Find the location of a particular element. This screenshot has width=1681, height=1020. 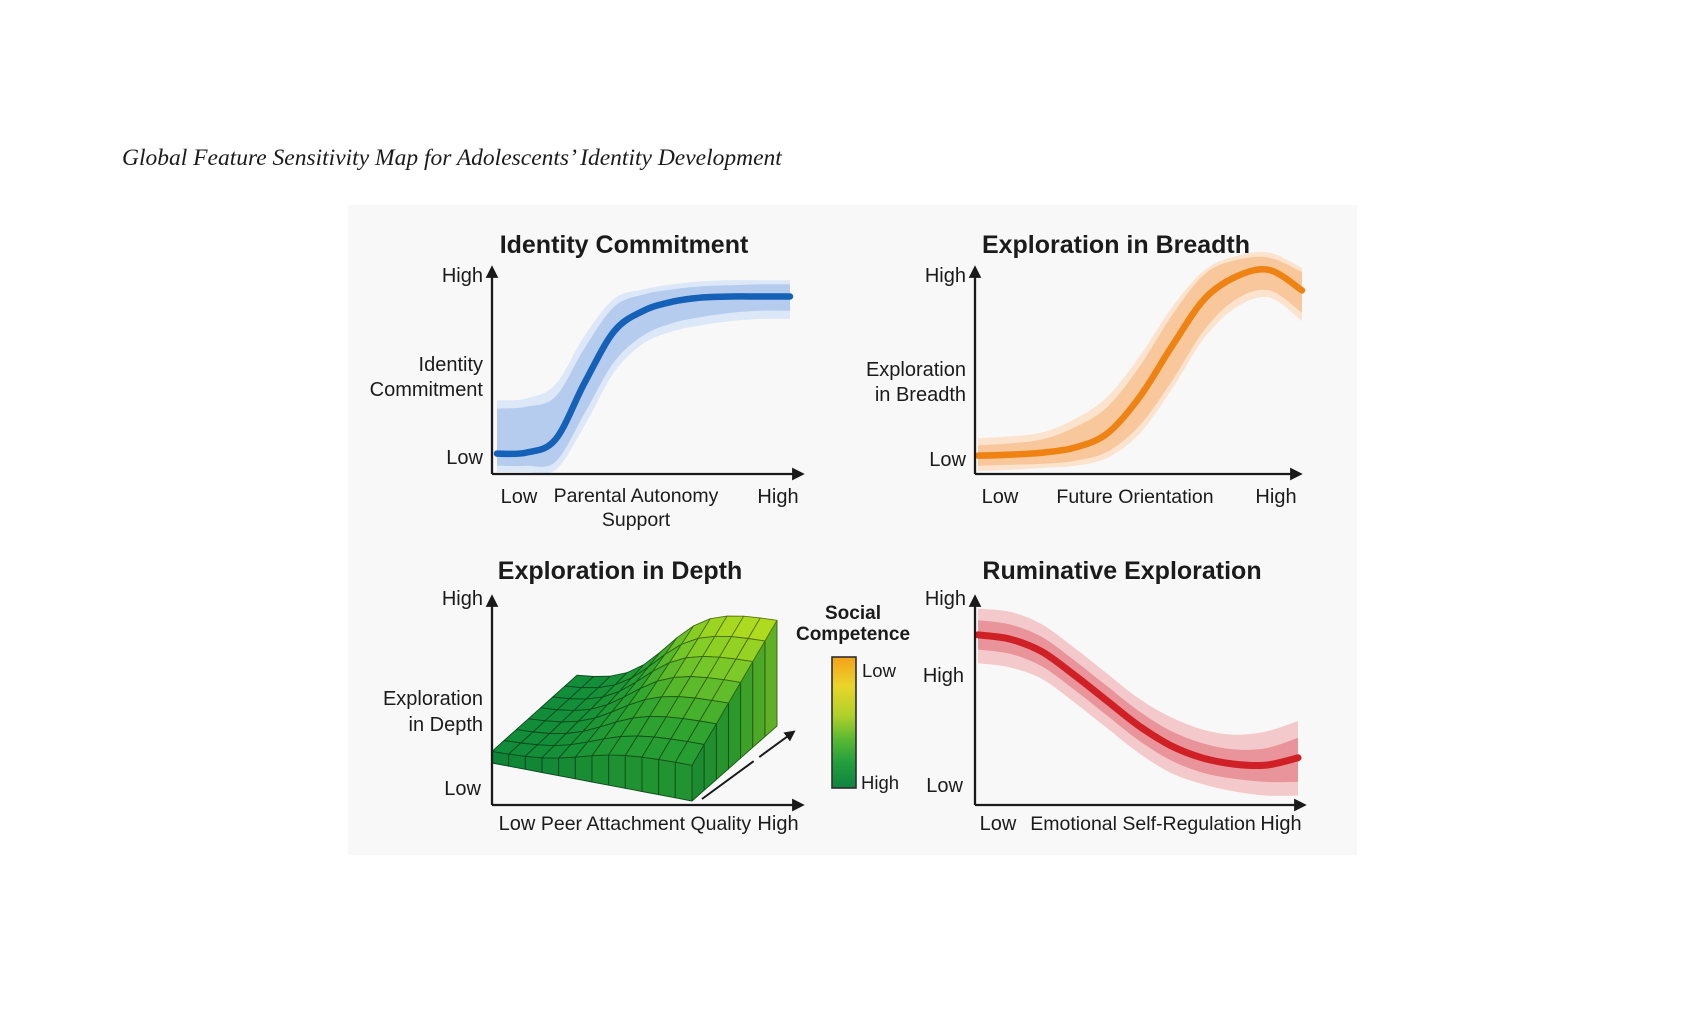

legend-gradient-bar is located at coordinates (844, 722).